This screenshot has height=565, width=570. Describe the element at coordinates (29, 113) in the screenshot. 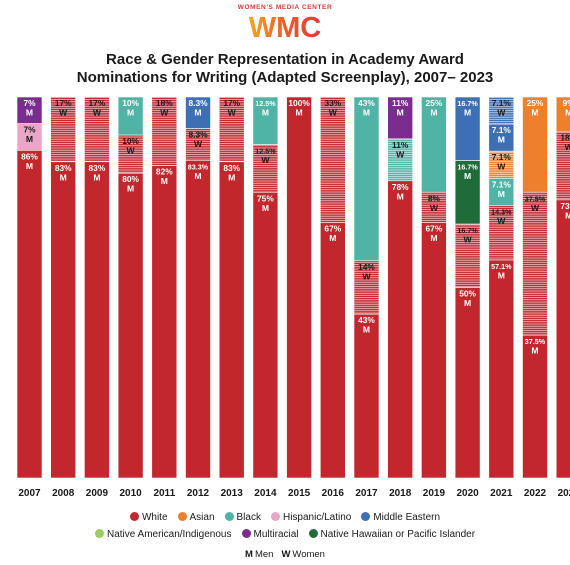

I see `gender-label-2007-0: M` at that location.